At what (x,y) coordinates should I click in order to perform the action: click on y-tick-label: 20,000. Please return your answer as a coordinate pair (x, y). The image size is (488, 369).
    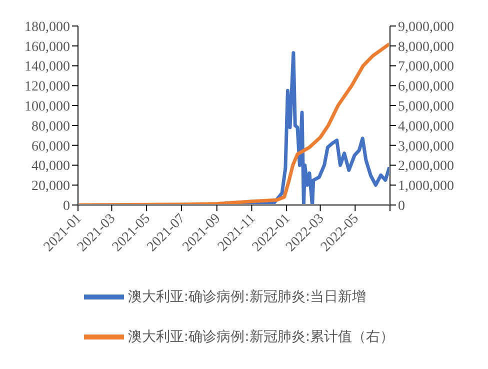
    Looking at the image, I should click on (51, 186).